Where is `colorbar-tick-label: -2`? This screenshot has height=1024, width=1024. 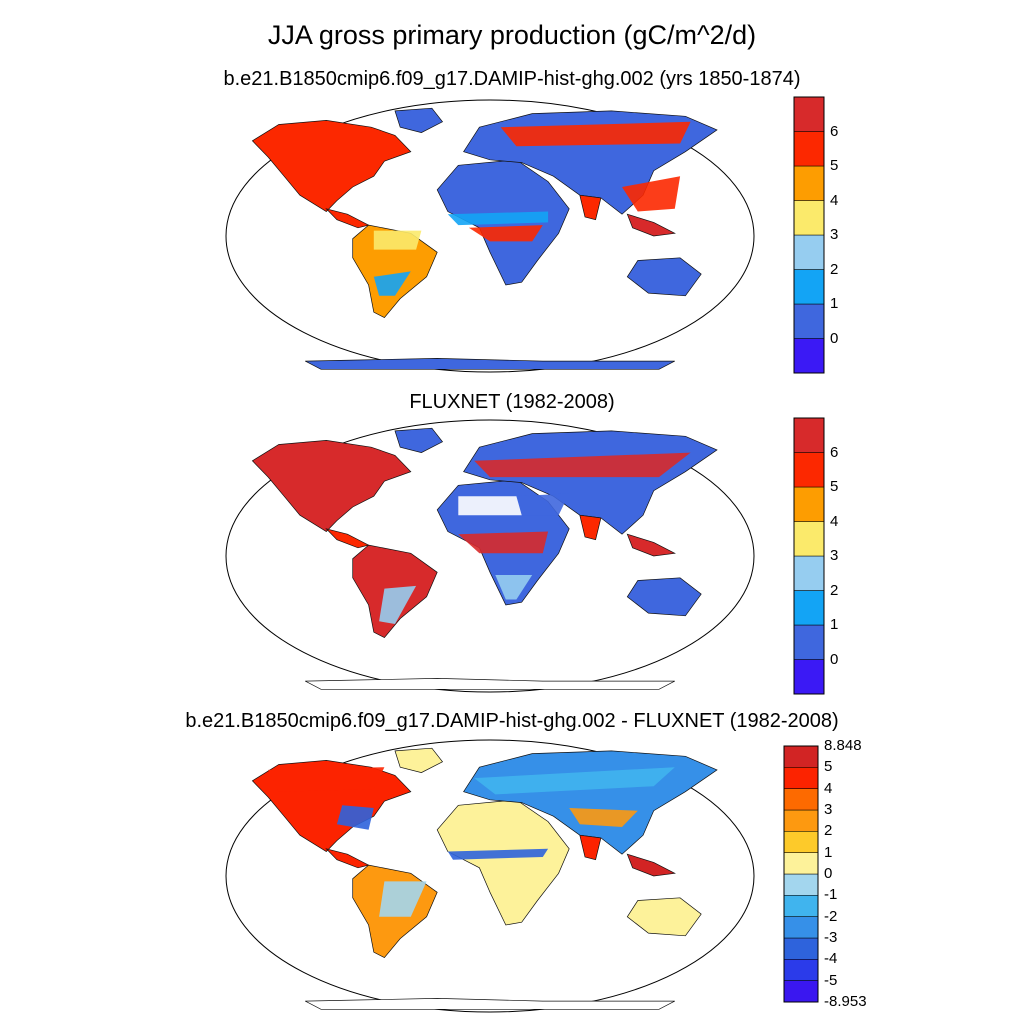
colorbar-tick-label: -2 is located at coordinates (831, 916).